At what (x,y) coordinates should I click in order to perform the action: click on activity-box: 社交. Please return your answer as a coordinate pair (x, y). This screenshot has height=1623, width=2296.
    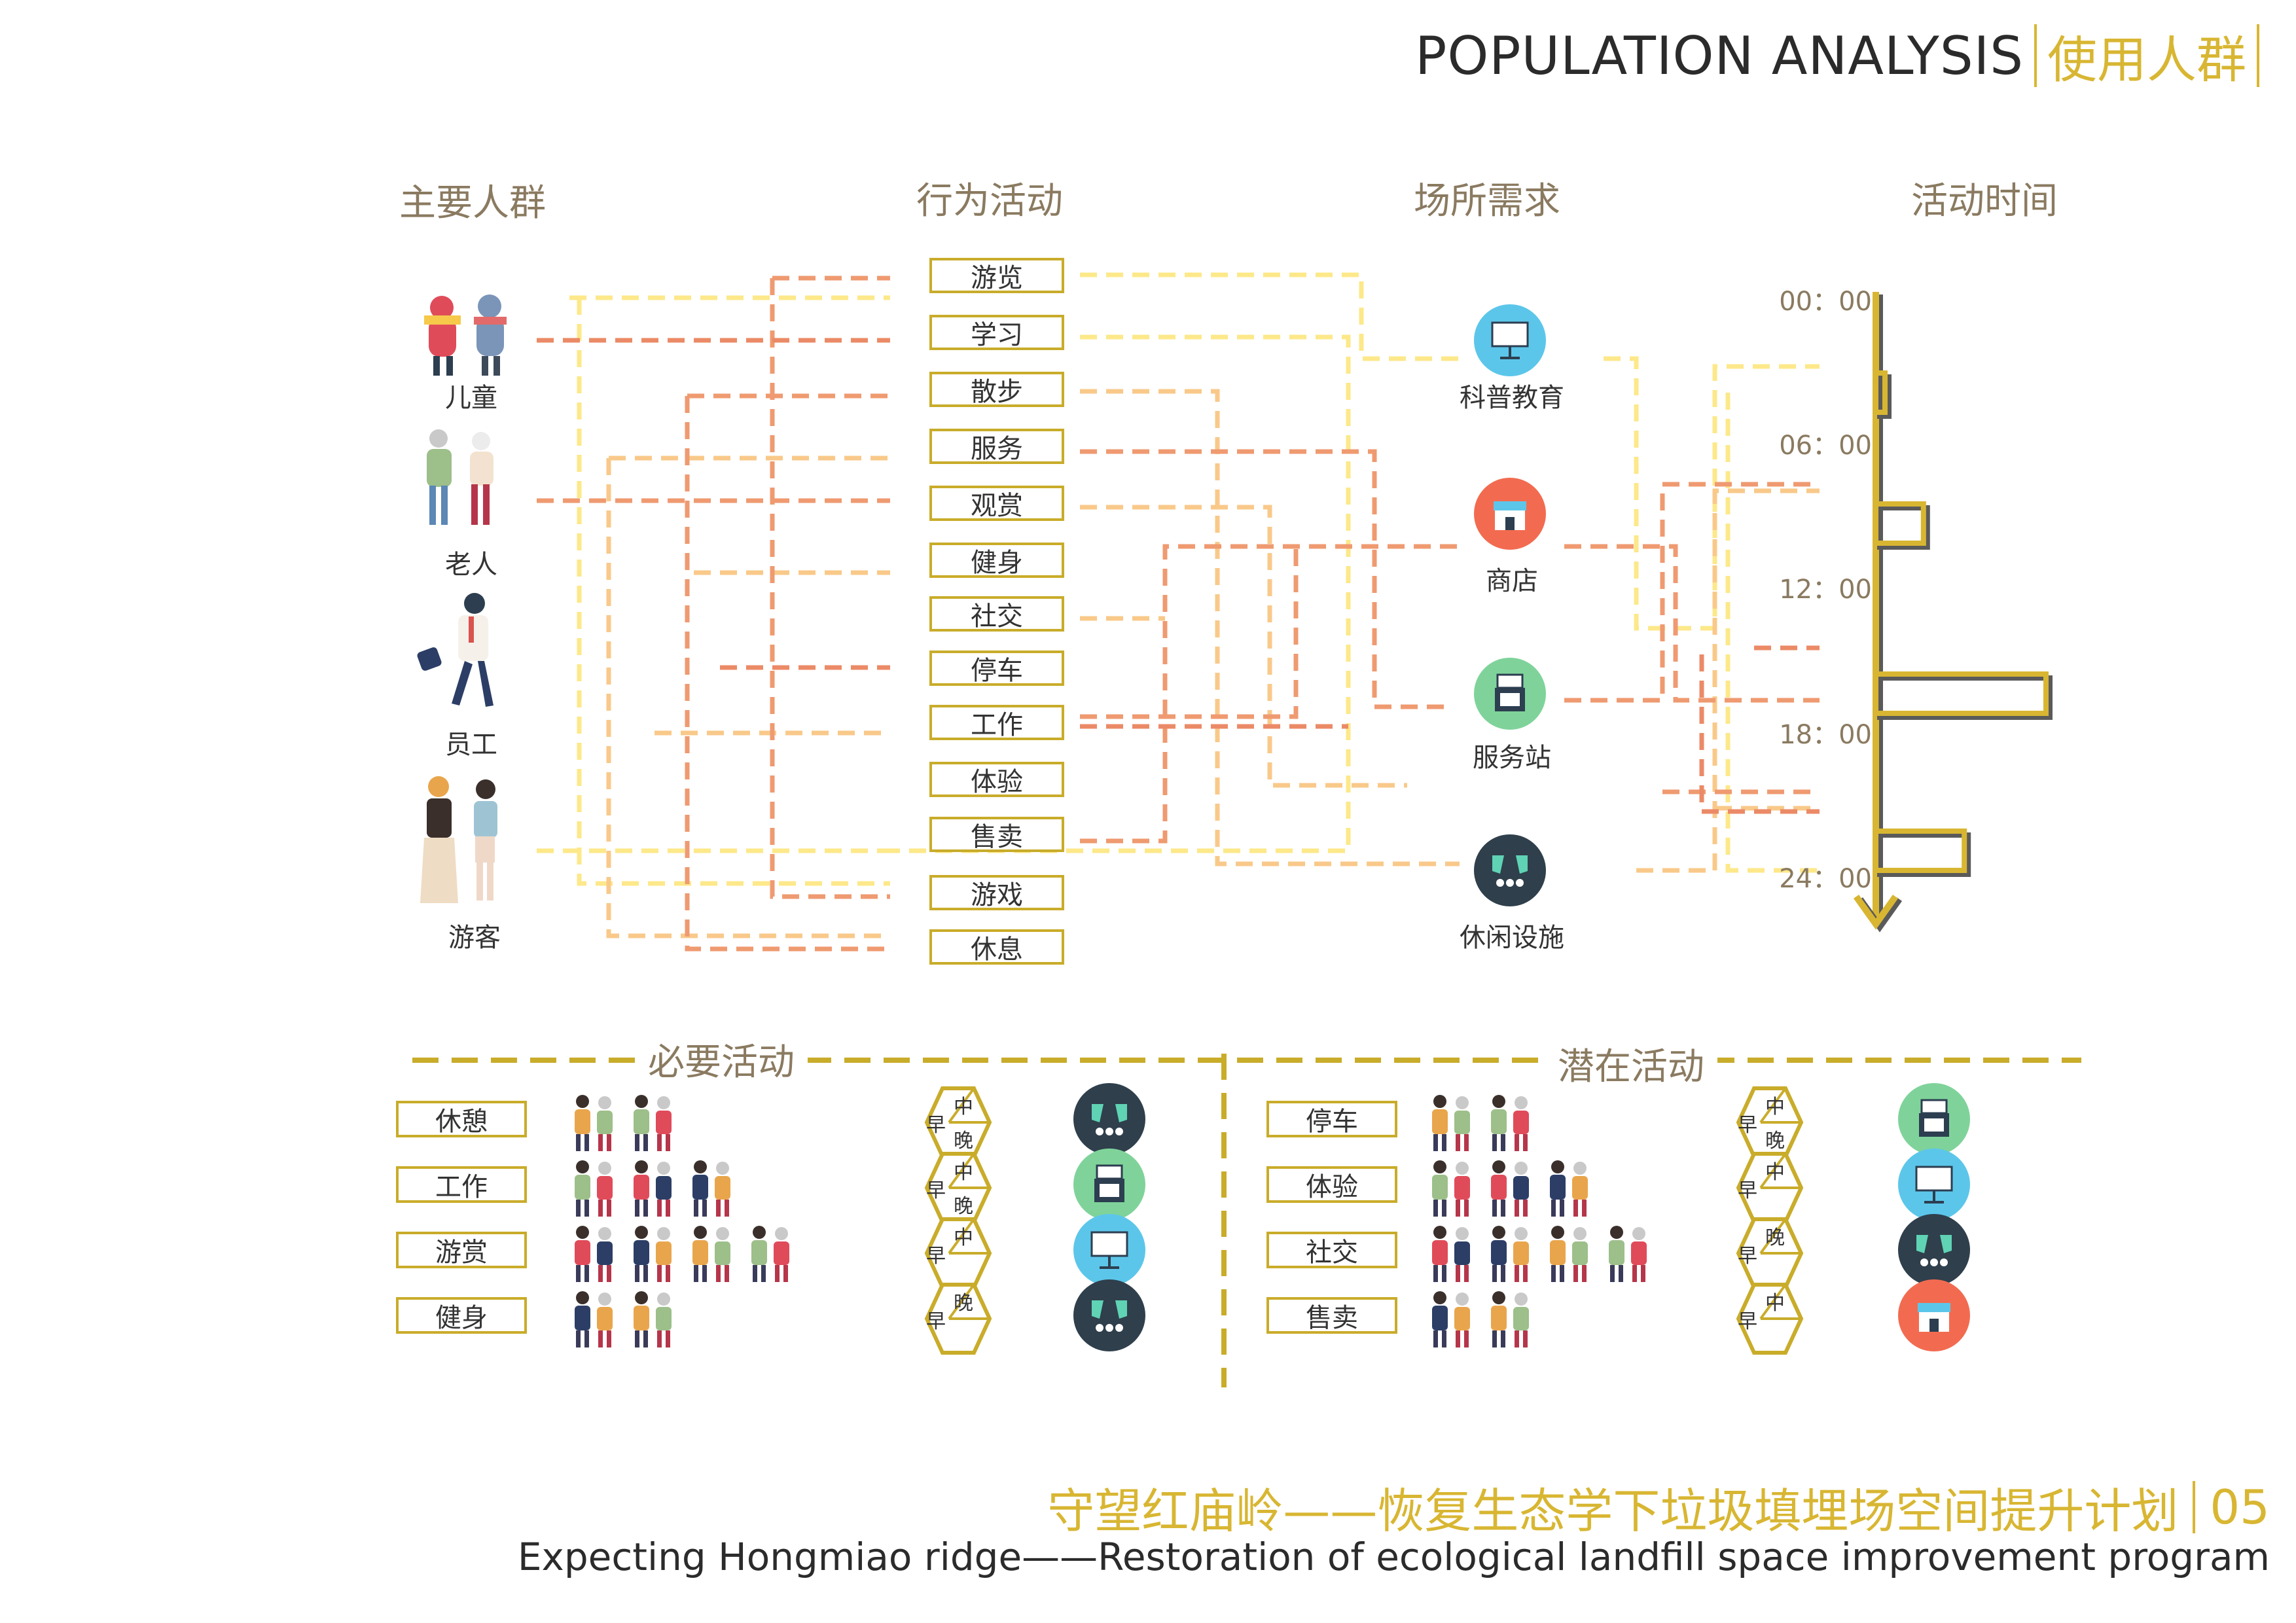
    Looking at the image, I should click on (996, 614).